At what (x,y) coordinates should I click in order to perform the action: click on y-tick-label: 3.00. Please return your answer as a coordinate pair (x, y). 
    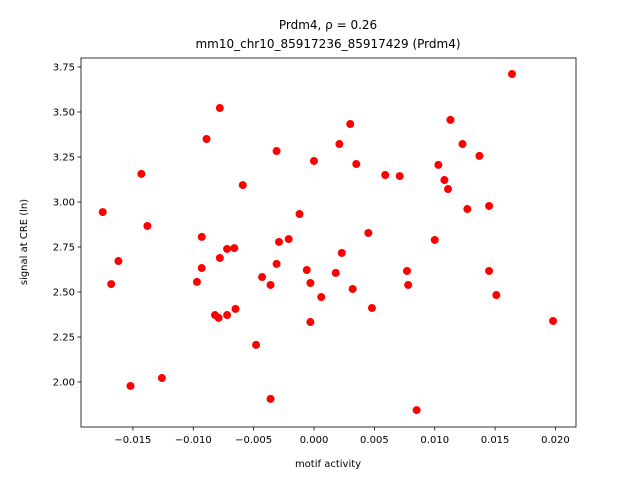
    Looking at the image, I should click on (64, 203).